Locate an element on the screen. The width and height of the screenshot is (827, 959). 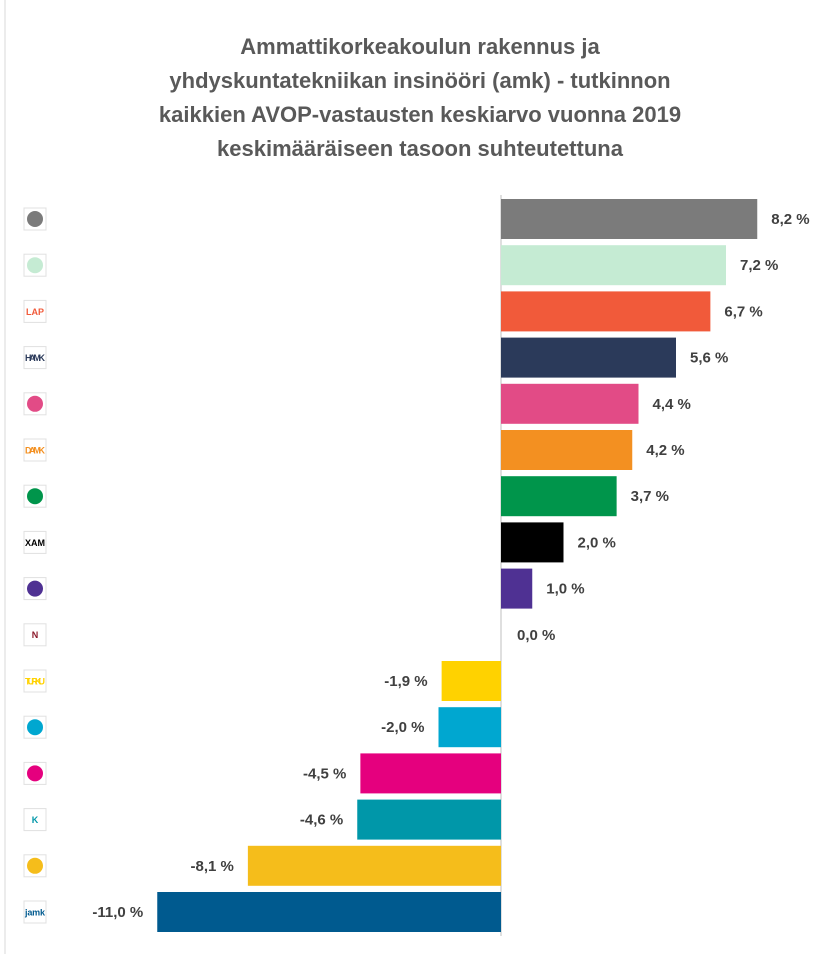
logo-text: K is located at coordinates (35, 820).